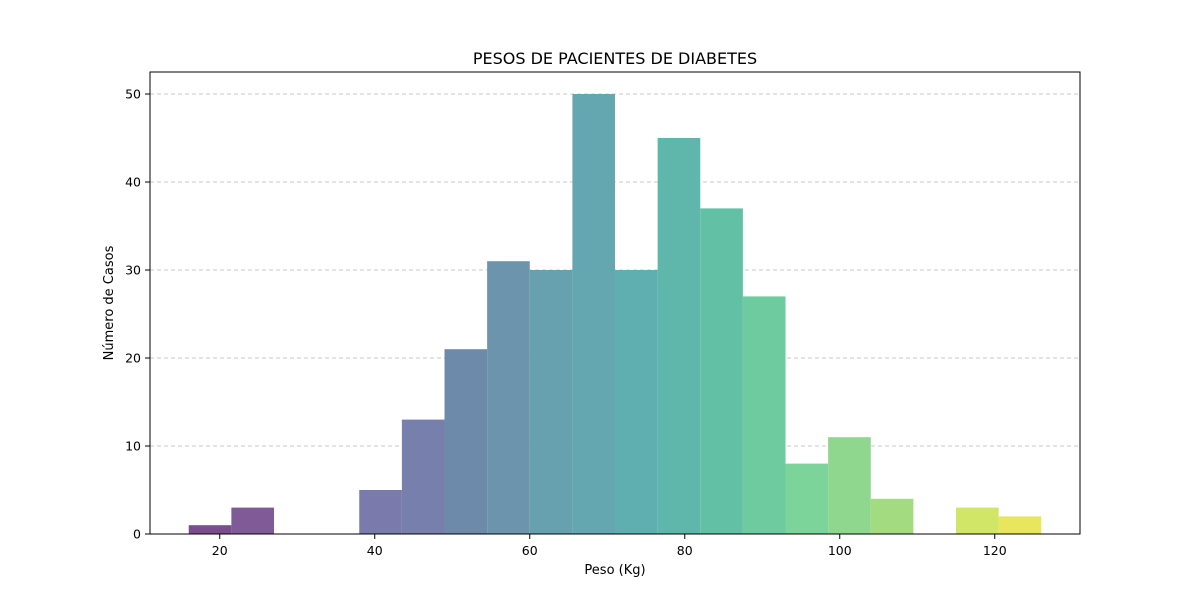  Describe the element at coordinates (133, 358) in the screenshot. I see `y-tick-label-2: 20` at that location.